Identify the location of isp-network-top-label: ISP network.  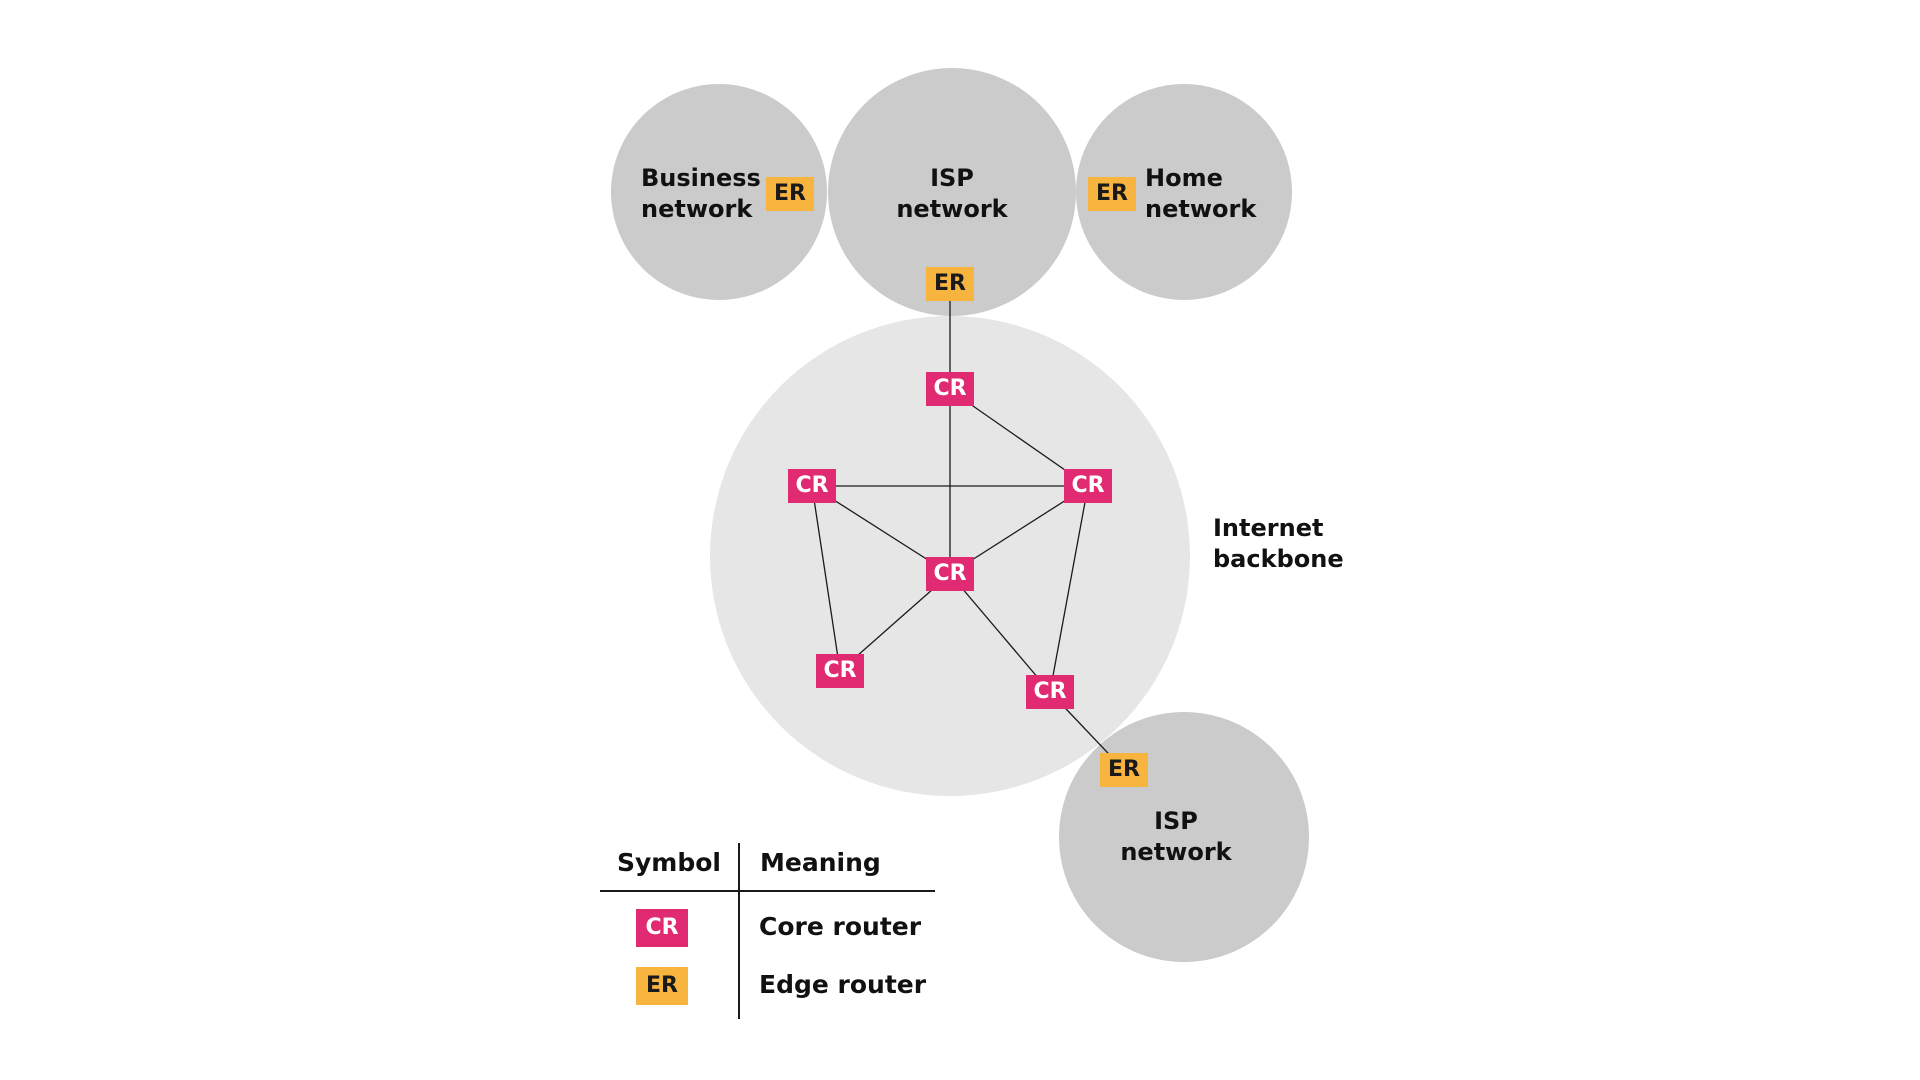
(952, 194).